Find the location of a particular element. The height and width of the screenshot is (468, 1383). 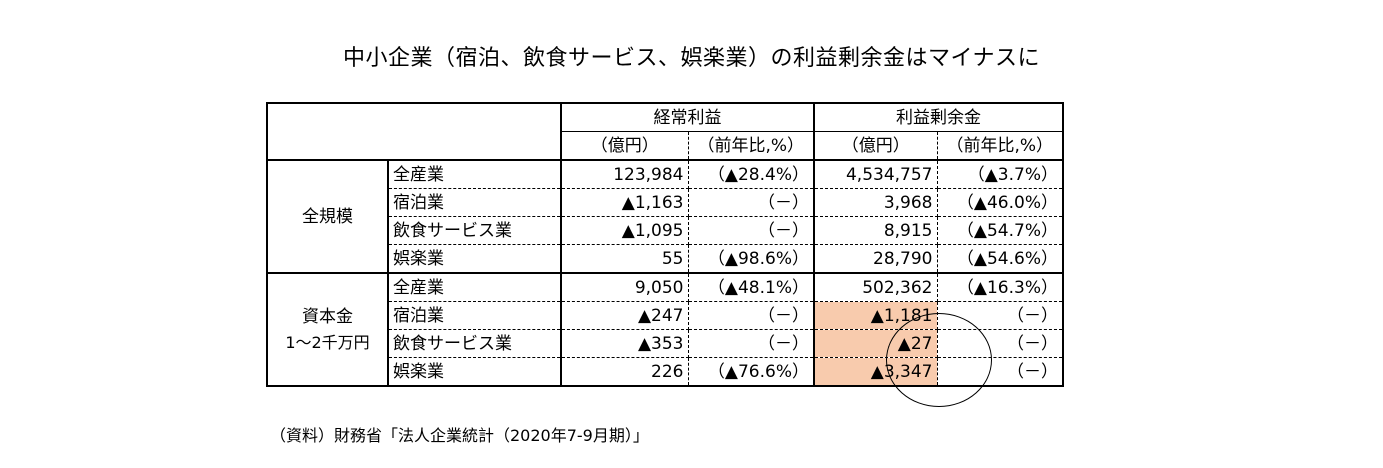

retained-value: 28,790 is located at coordinates (876, 259).